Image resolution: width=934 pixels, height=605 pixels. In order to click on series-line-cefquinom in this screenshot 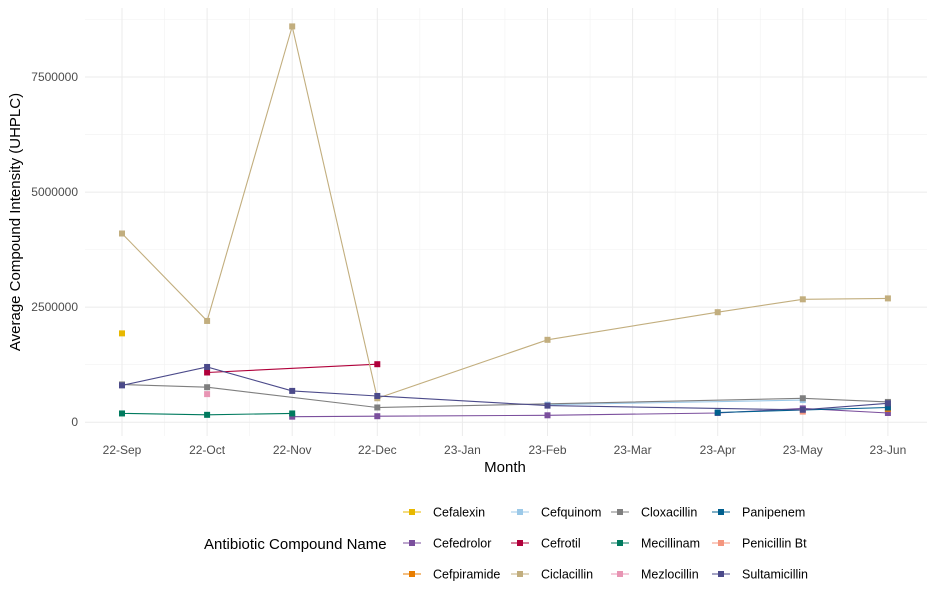, I will do `click(675, 402)`.